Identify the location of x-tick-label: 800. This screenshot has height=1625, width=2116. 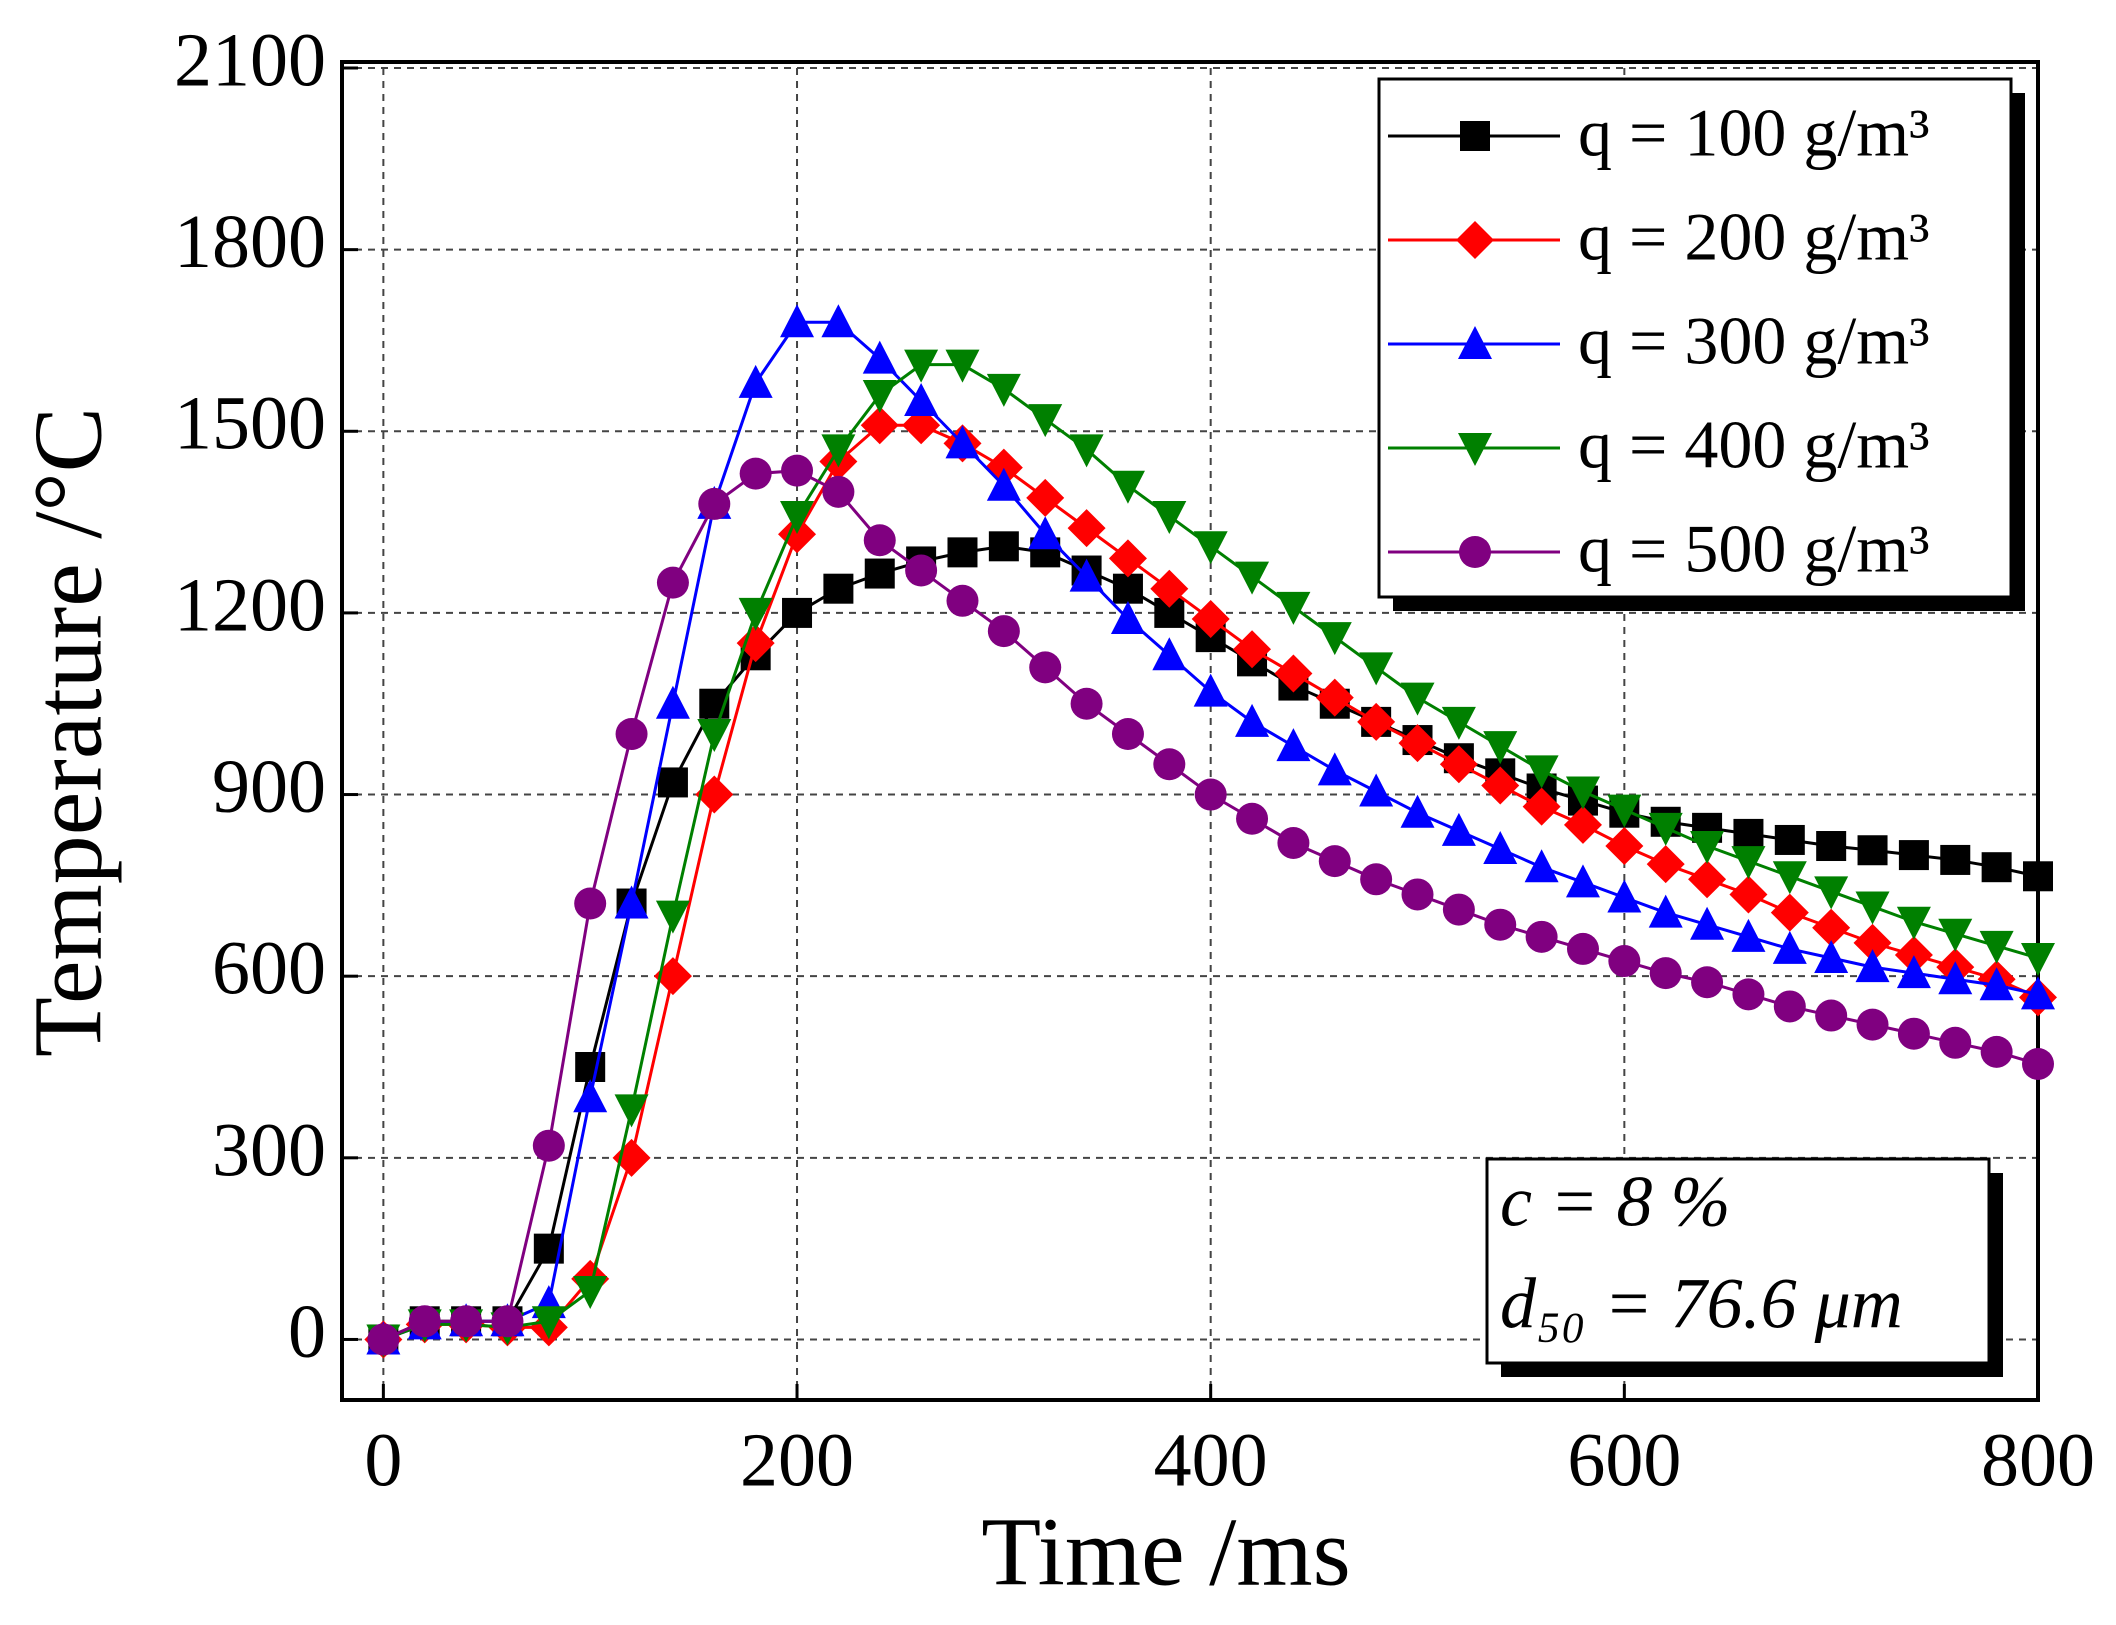
(2038, 1460).